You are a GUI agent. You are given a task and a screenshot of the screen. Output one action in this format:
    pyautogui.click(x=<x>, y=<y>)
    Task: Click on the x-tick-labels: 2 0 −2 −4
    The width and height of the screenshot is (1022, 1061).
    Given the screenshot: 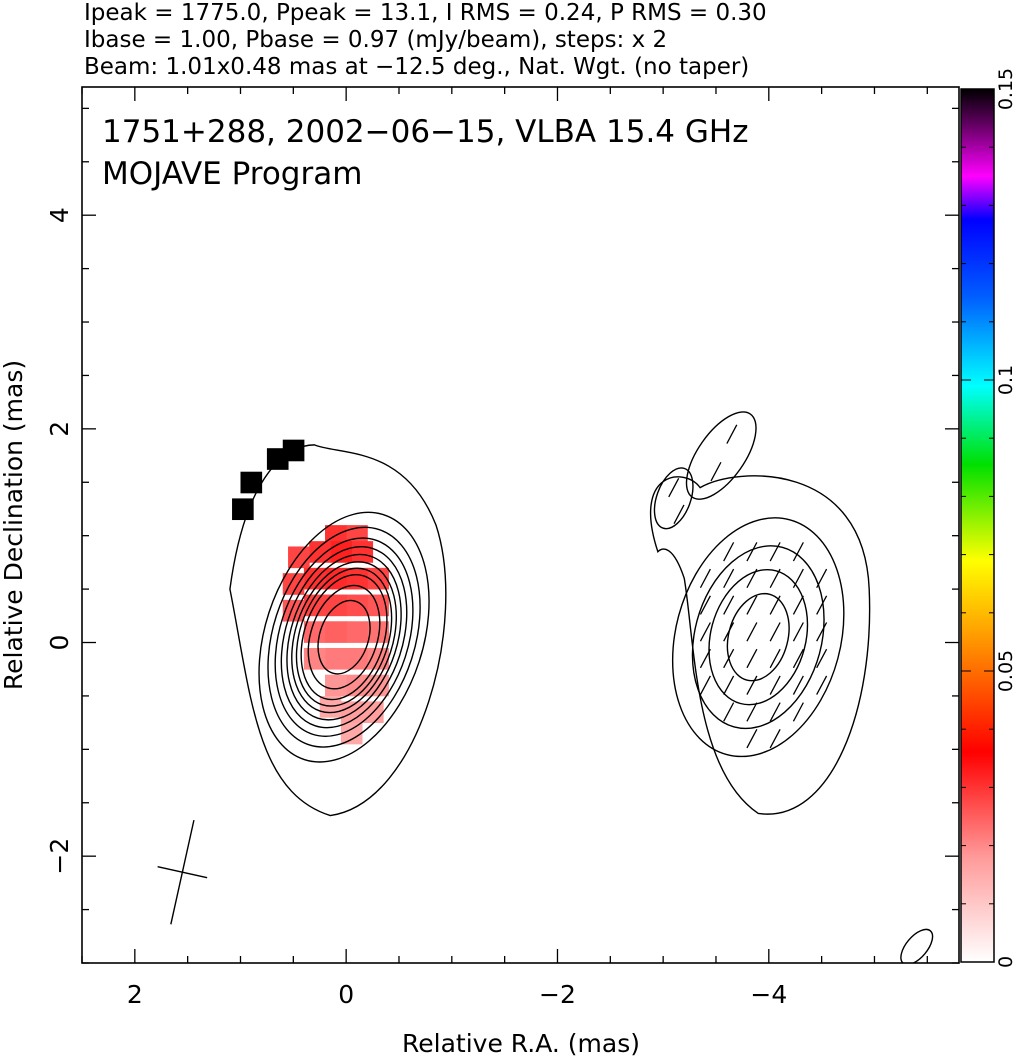 What is the action you would take?
    pyautogui.click(x=457, y=994)
    